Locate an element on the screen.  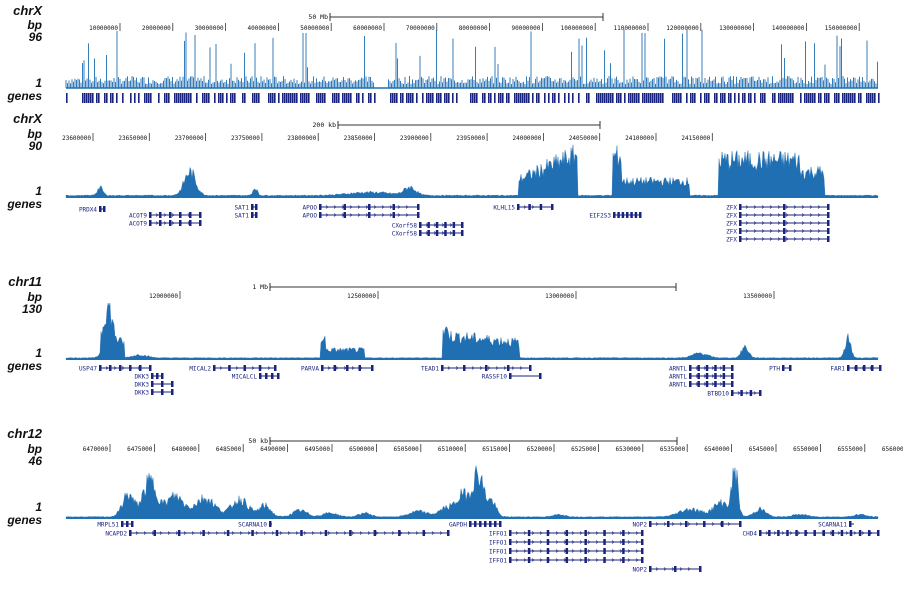
panel4-gene-mrpl51-exon is located at coordinates (132, 524).